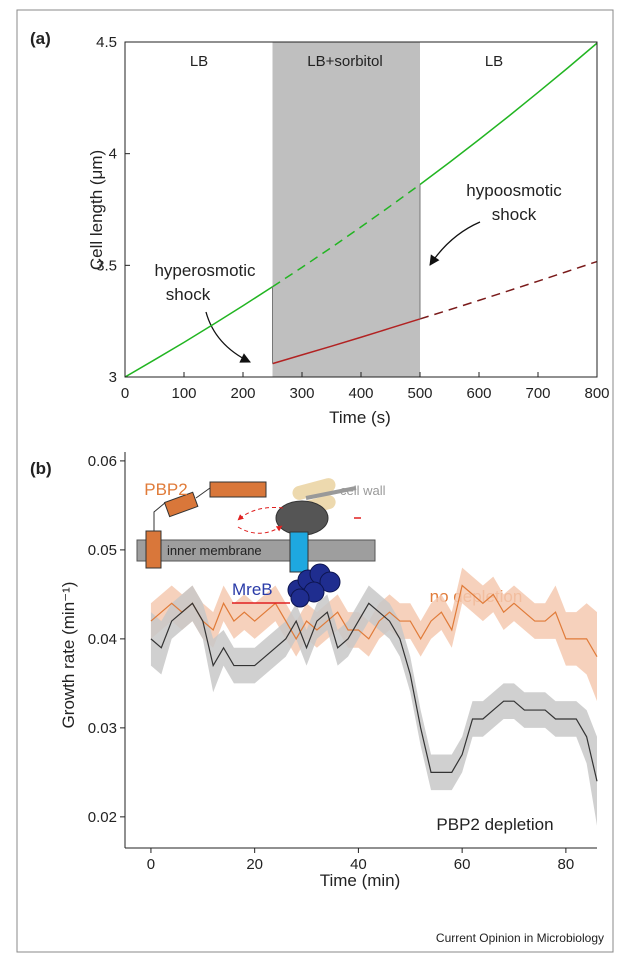 This screenshot has height=960, width=631. Describe the element at coordinates (106, 42) in the screenshot. I see `y-tick-label: 4.5` at that location.